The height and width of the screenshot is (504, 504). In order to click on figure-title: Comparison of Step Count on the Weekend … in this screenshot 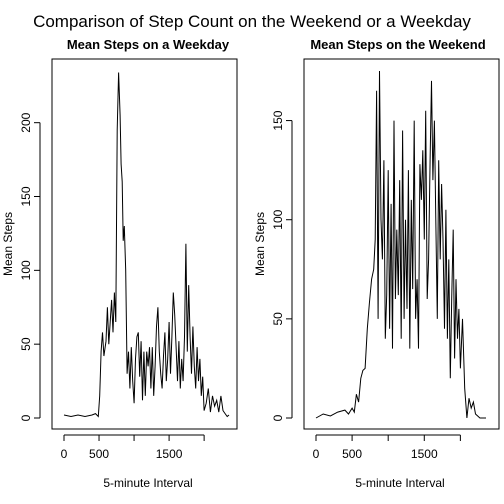, I will do `click(252, 21)`.